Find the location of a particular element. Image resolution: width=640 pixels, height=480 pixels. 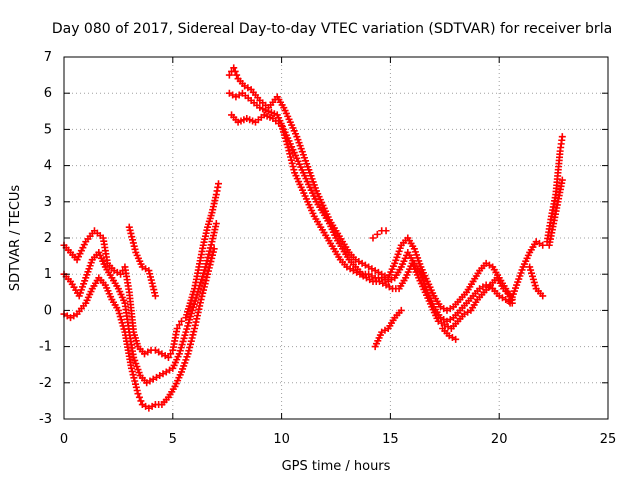

x-tick-label: 10 is located at coordinates (281, 439).